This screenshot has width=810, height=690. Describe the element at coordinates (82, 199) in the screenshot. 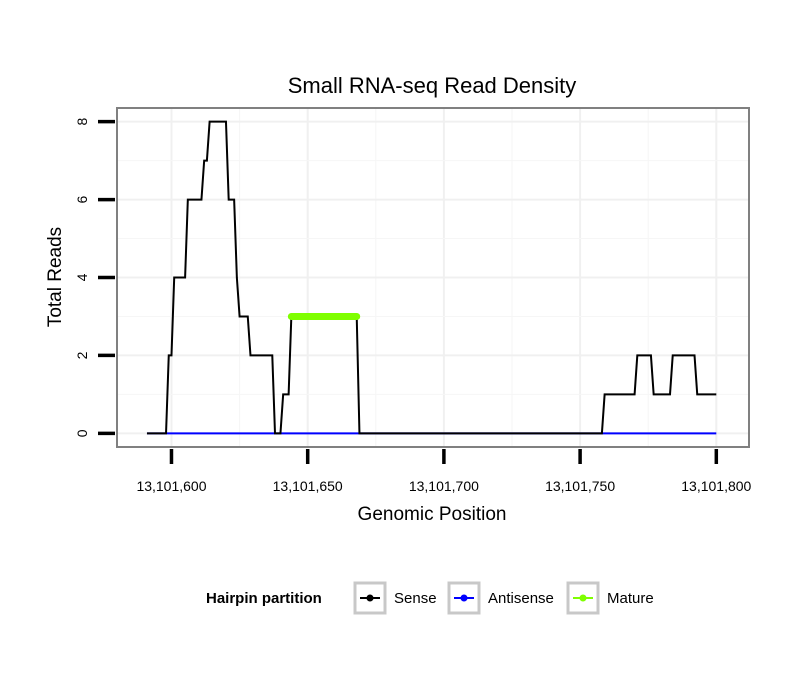

I see `y-tick-label: 6` at that location.